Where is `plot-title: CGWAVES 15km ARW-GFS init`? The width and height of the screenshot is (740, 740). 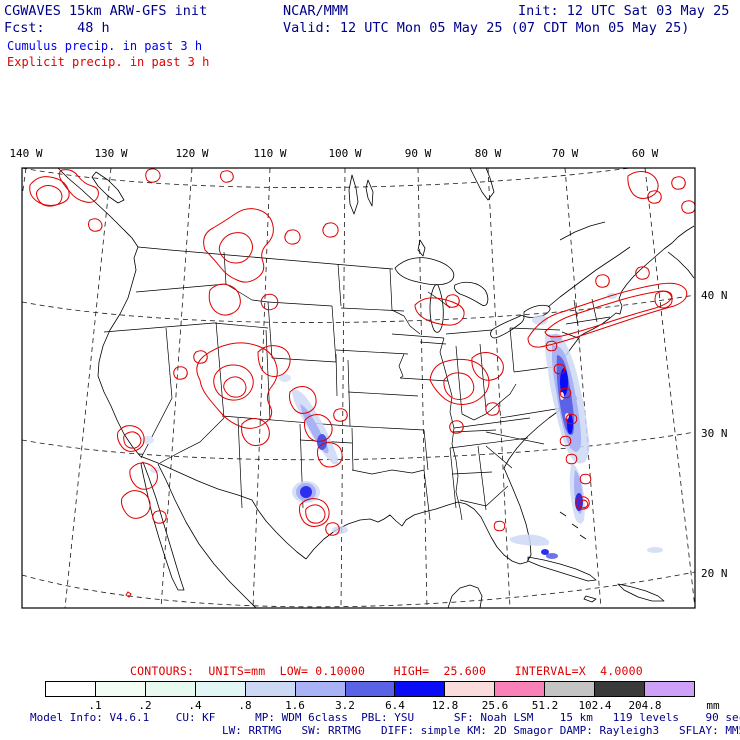
plot-title: CGWAVES 15km ARW-GFS init is located at coordinates (106, 11).